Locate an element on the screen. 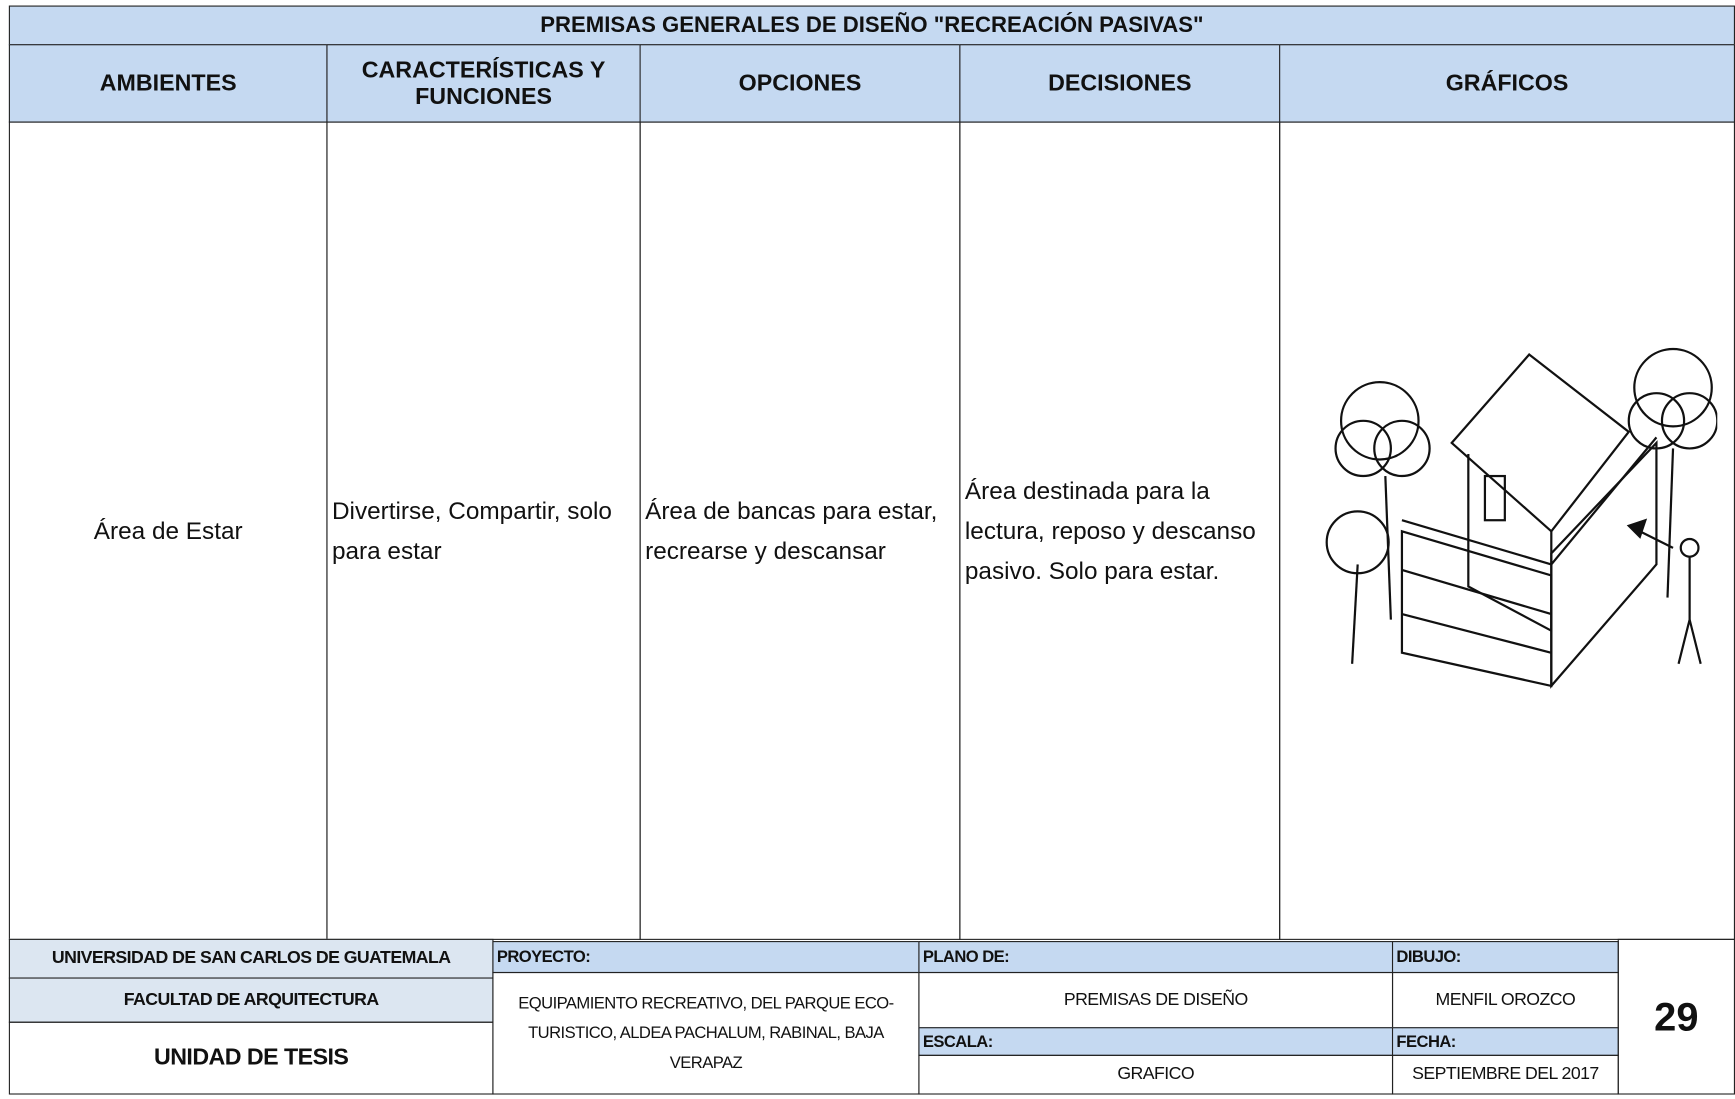 This screenshot has height=1099, width=1735. footer-unit: UNIDAD DE TESIS is located at coordinates (251, 1058).